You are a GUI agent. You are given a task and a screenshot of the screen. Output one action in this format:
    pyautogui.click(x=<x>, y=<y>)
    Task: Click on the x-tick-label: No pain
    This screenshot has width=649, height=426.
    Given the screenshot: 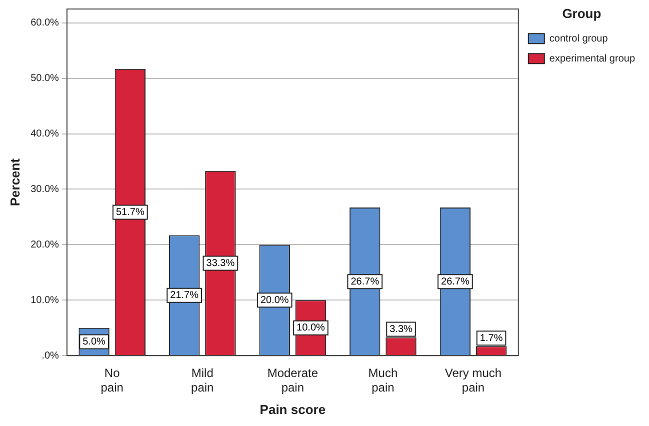 What is the action you would take?
    pyautogui.click(x=112, y=380)
    